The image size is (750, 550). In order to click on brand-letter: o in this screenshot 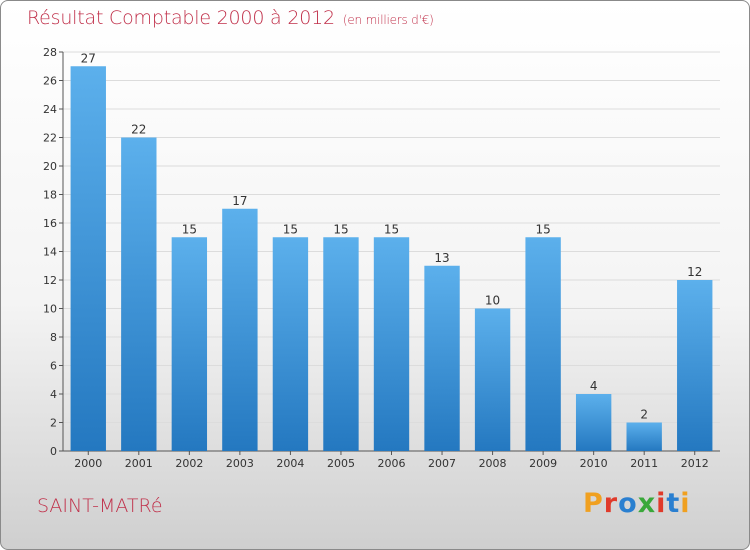, I will do `click(628, 503)`.